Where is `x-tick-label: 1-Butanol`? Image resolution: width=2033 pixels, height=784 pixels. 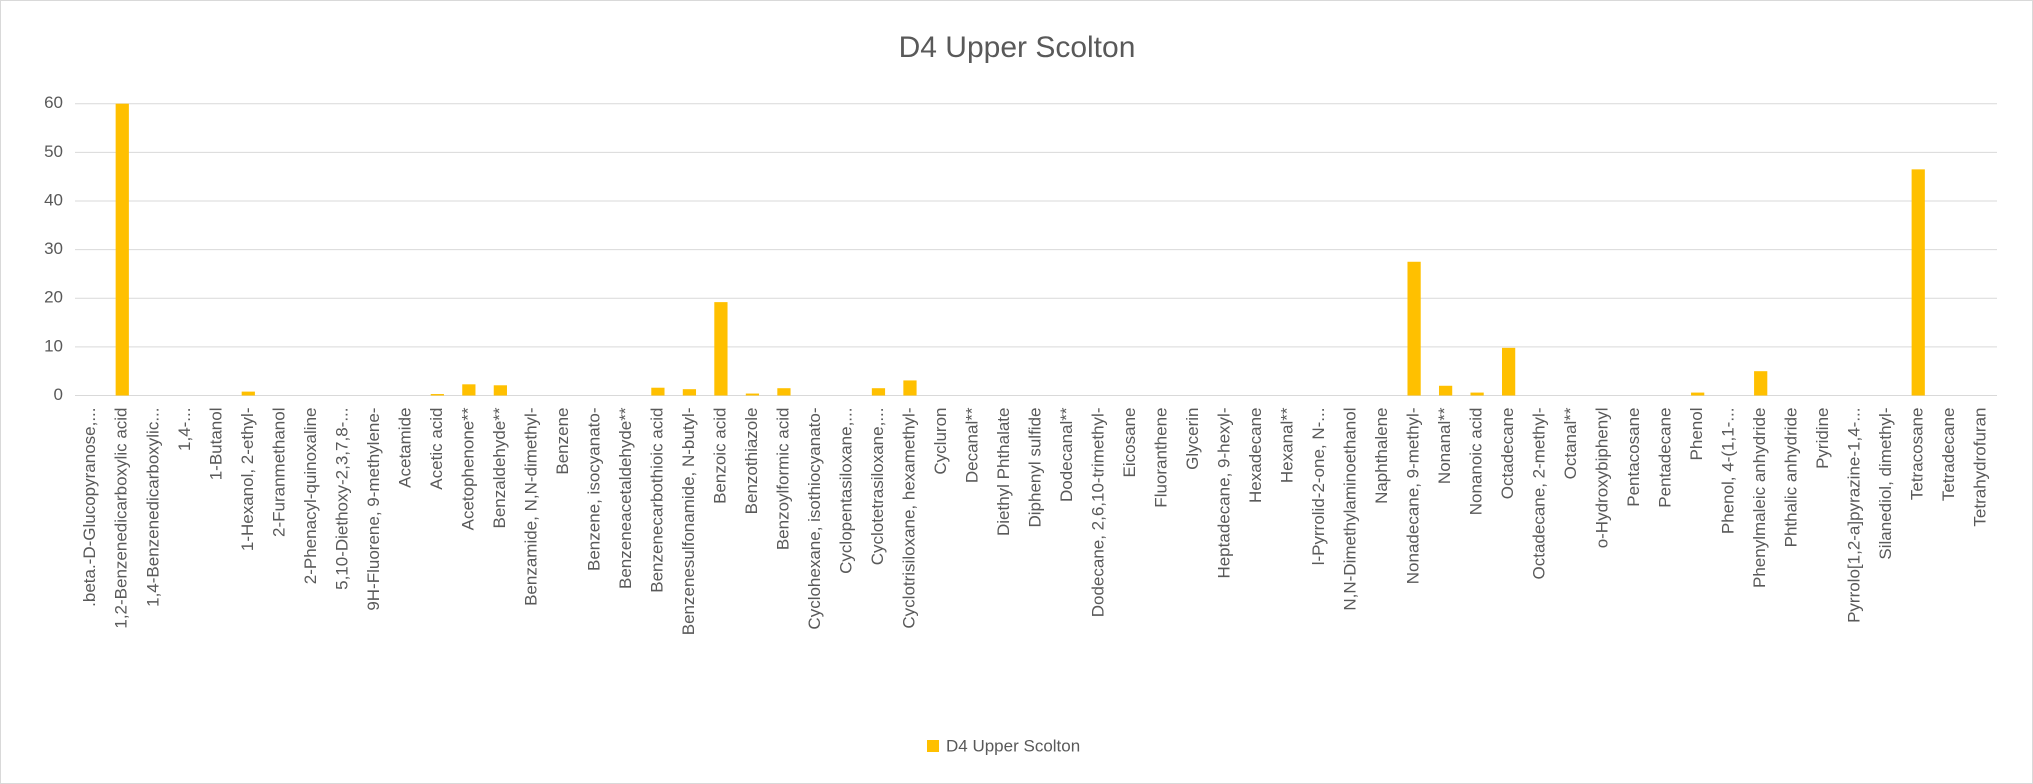
x-tick-label: 1-Butanol is located at coordinates (215, 444).